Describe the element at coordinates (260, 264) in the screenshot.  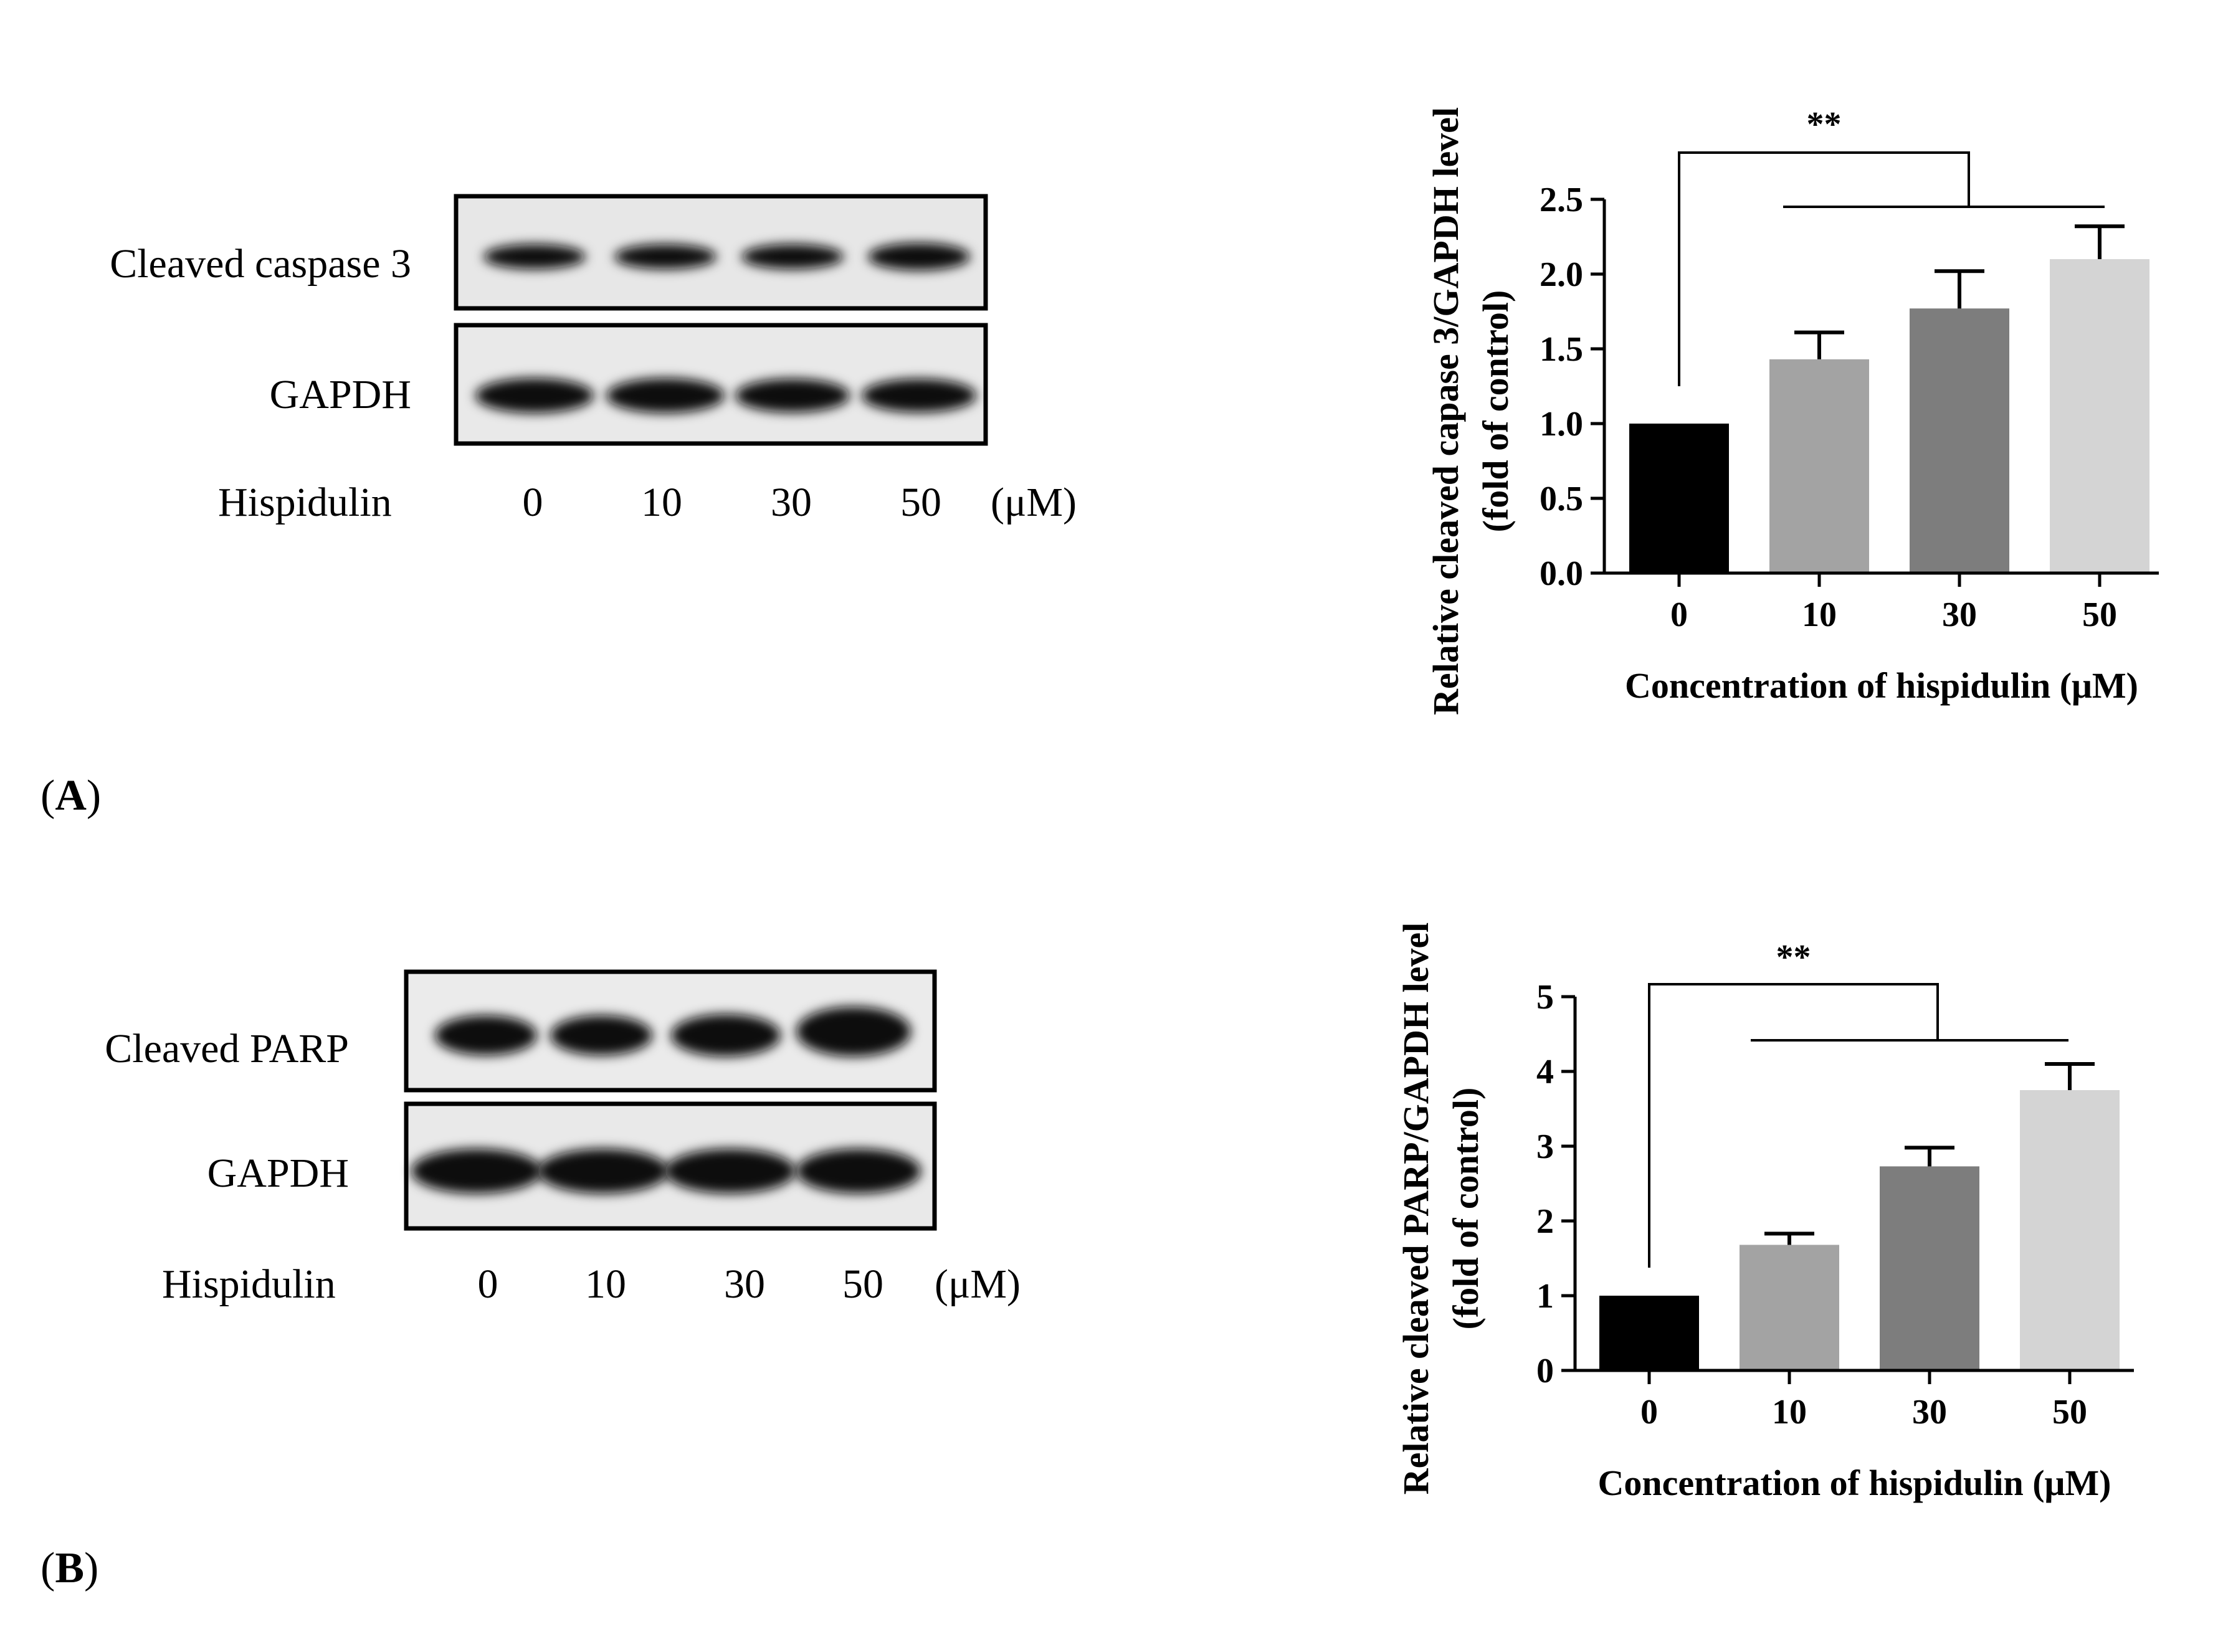
I see `blot-a-band1-label: Cleaved caspase 3` at that location.